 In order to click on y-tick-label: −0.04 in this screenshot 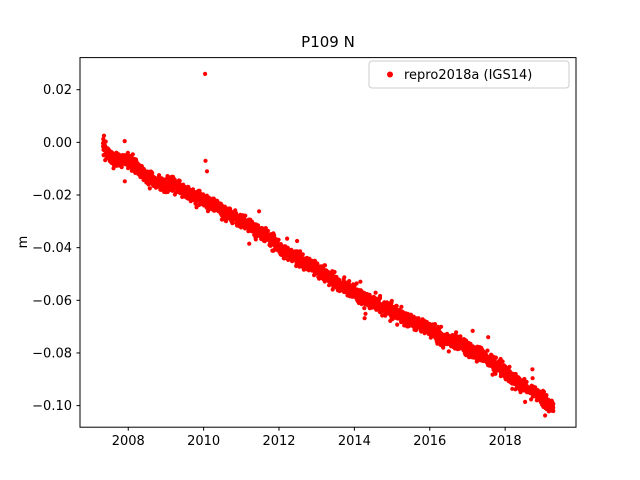, I will do `click(52, 248)`.